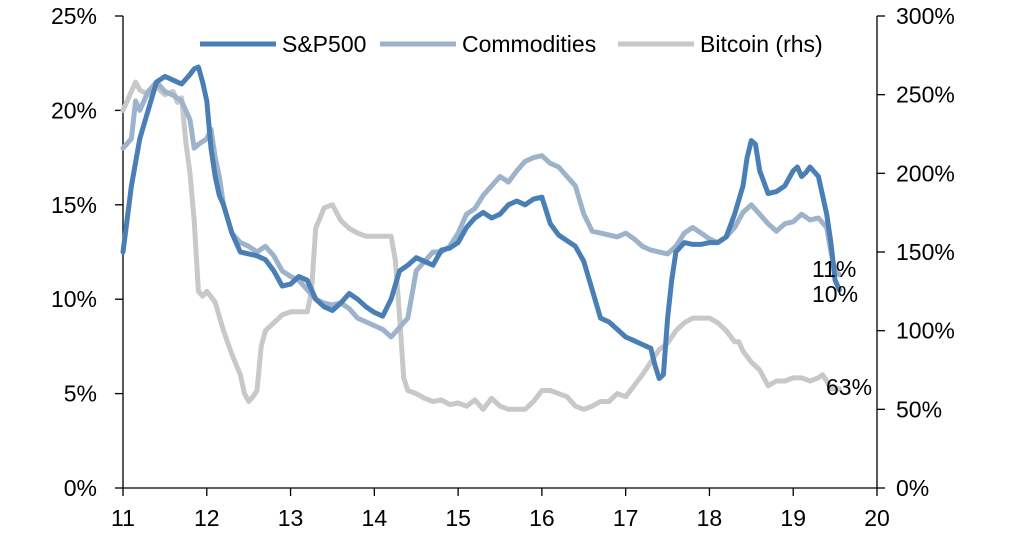 The height and width of the screenshot is (552, 1020). Describe the element at coordinates (375, 518) in the screenshot. I see `x-tick-label: 14` at that location.